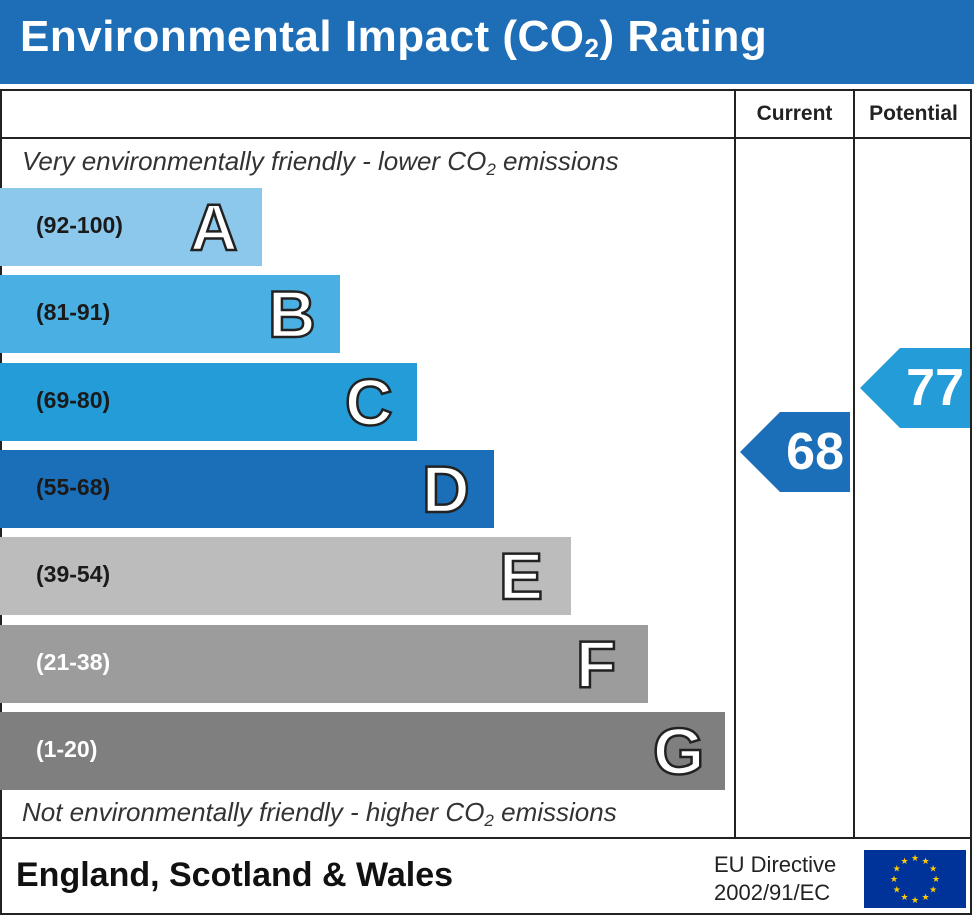 This screenshot has height=917, width=974. What do you see at coordinates (915, 879) in the screenshot?
I see `eu-flag-icon: ★ ★ ★ ★ ★ ★ ★ ★ ★ ★ ★ ★` at bounding box center [915, 879].